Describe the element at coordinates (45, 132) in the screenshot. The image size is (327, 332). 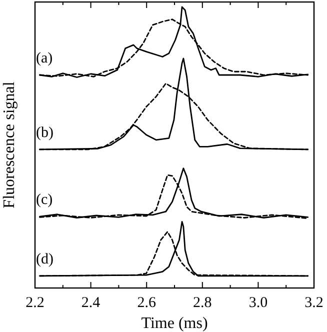
I see `annotation: (b)` at that location.